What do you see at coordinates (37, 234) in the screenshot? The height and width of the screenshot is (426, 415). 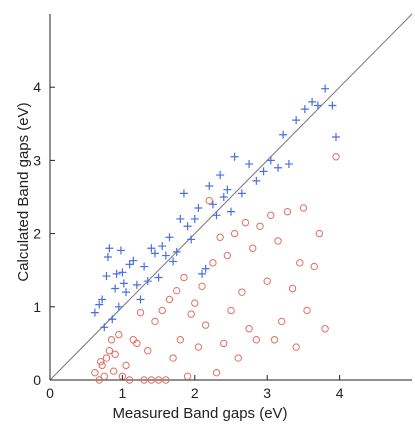 I see `y-tick-label: 2` at bounding box center [37, 234].